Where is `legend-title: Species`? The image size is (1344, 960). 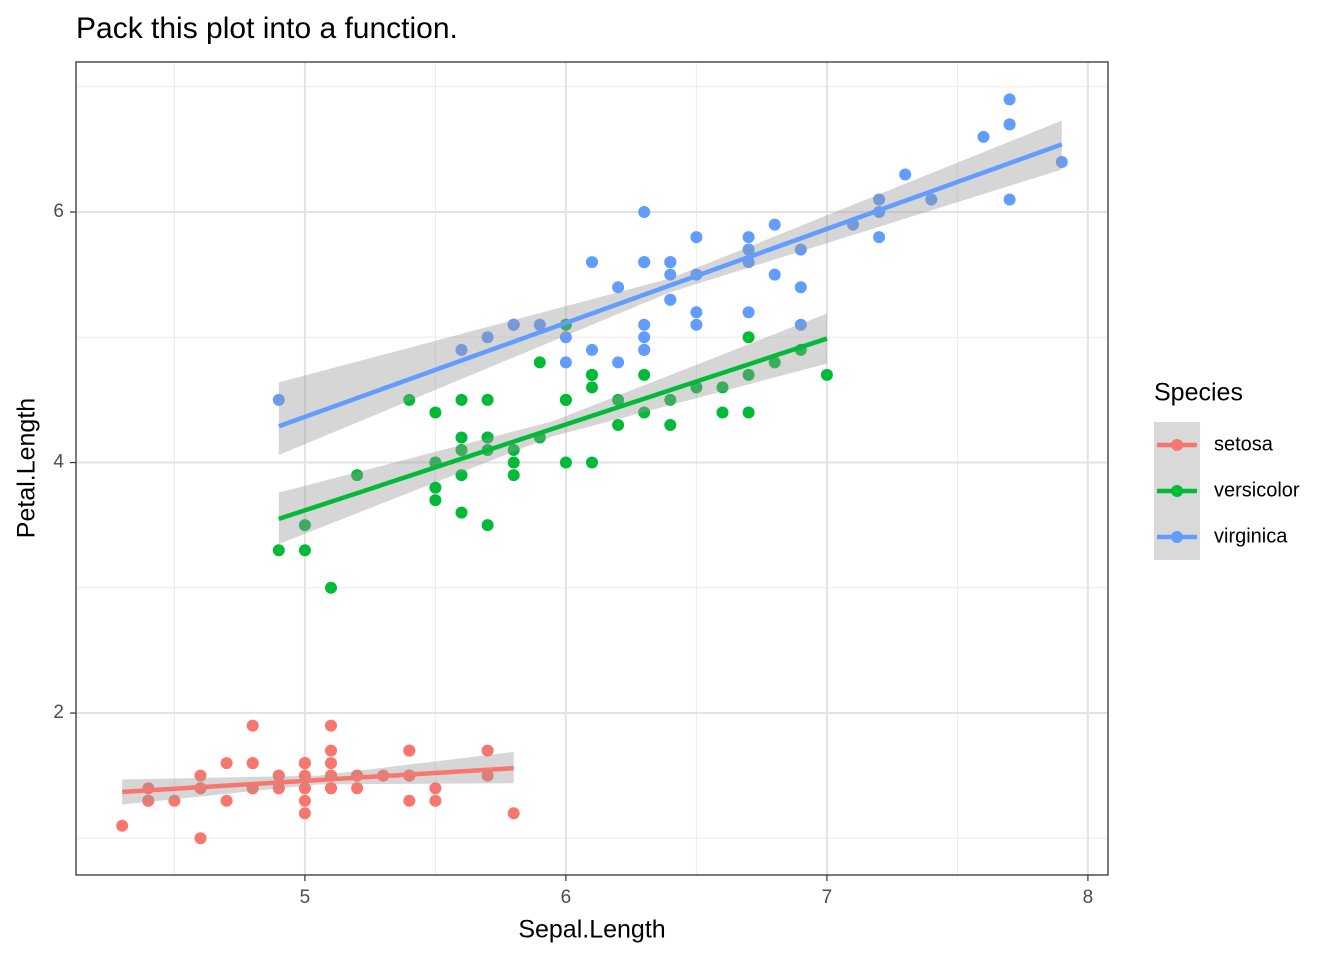
legend-title: Species is located at coordinates (1198, 393).